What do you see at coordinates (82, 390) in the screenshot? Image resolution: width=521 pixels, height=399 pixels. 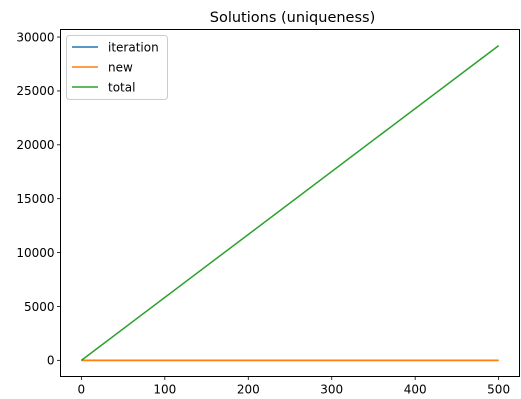 I see `x-tick-label: 0` at bounding box center [82, 390].